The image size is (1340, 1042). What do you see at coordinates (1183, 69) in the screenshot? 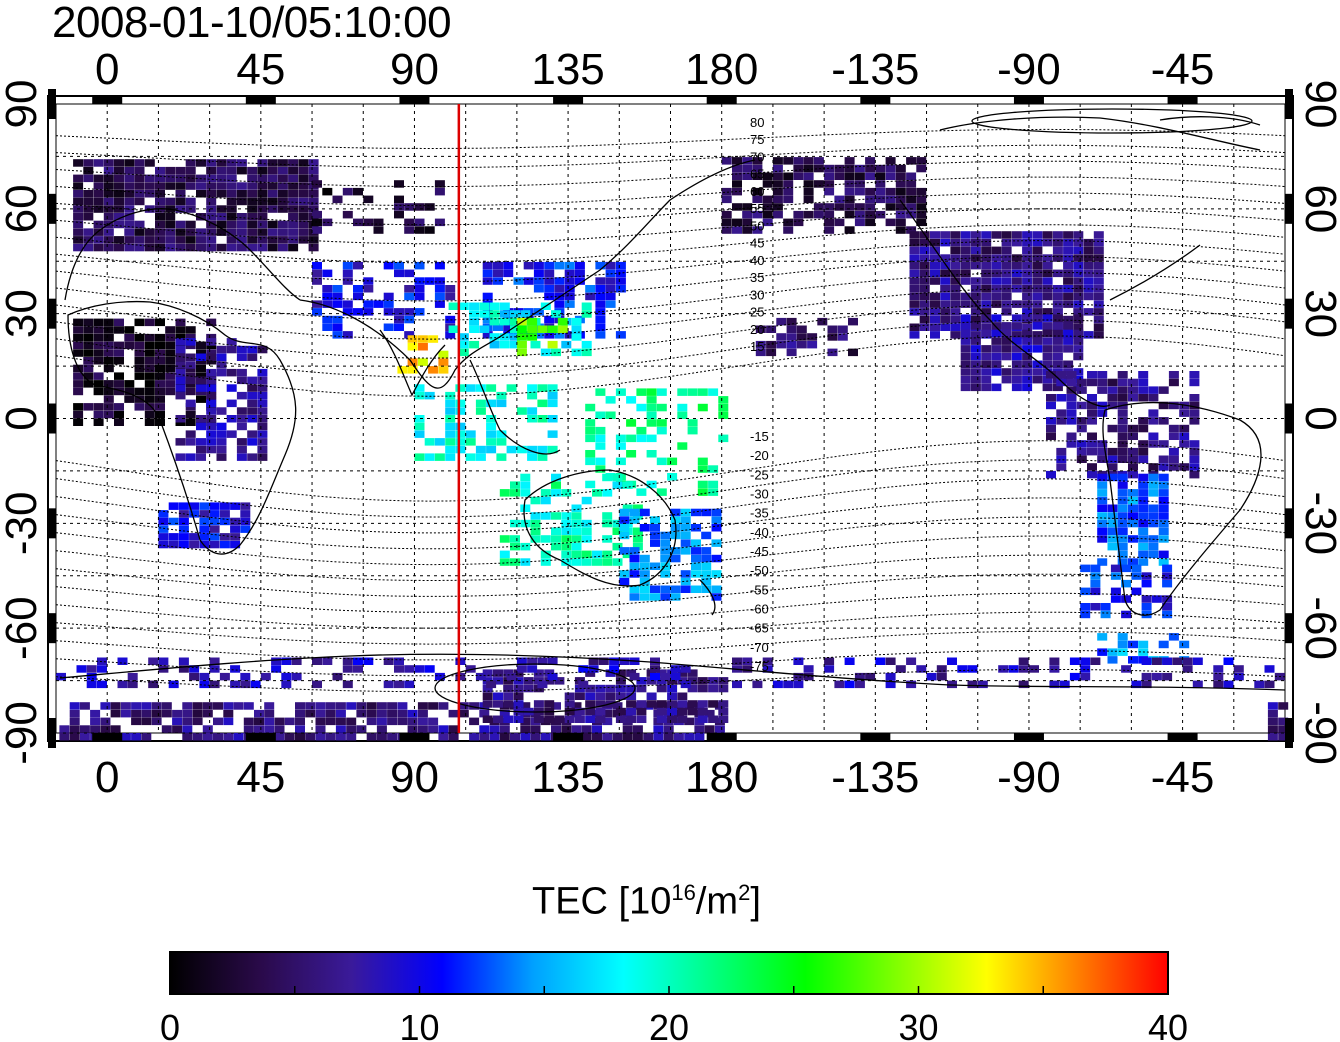
I see `top-longitude-tick-label: -45` at bounding box center [1183, 69].